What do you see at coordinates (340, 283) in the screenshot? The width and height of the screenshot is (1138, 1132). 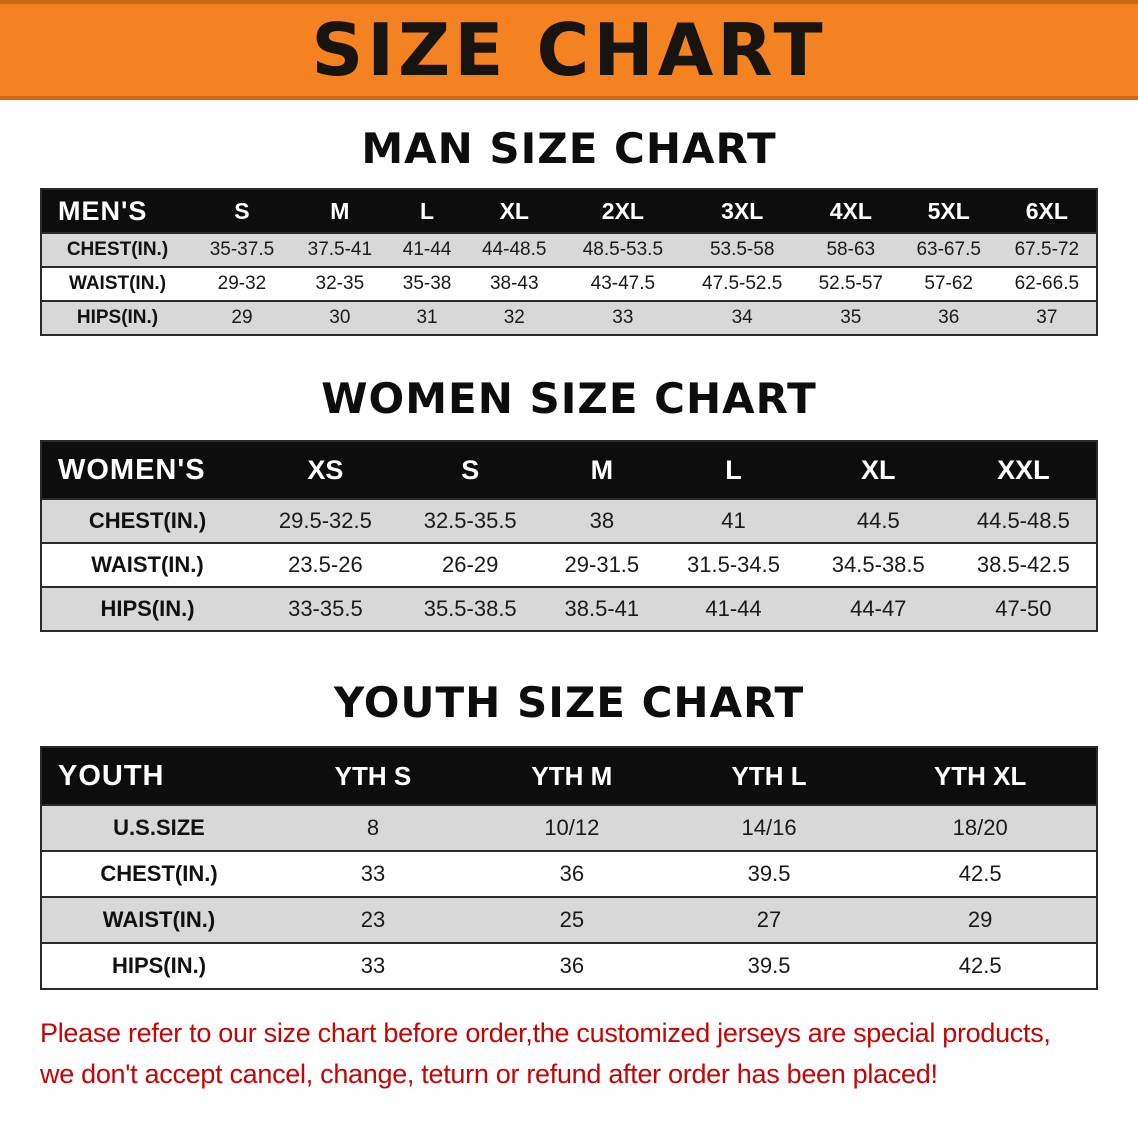 I see `size-cell: 32-35` at bounding box center [340, 283].